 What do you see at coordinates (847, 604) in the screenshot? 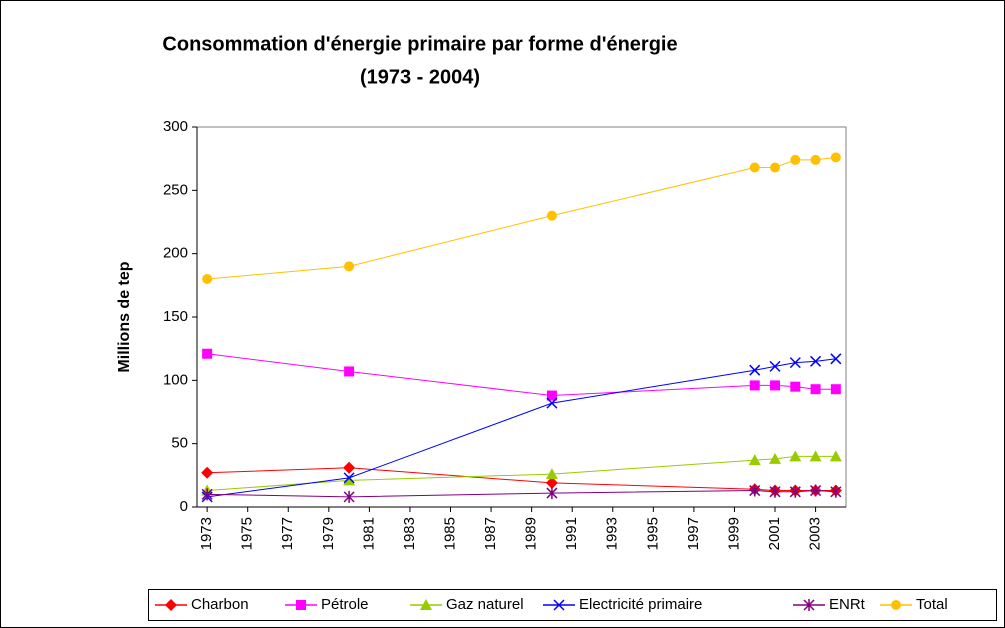
I see `legend-label: ENRt` at bounding box center [847, 604].